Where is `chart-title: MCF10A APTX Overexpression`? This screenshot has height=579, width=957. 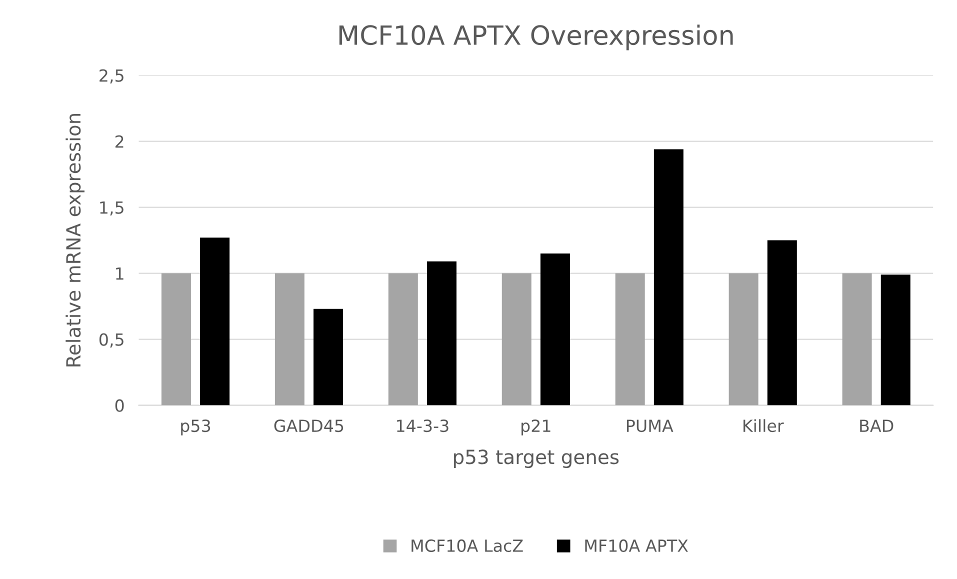 chart-title: MCF10A APTX Overexpression is located at coordinates (536, 37).